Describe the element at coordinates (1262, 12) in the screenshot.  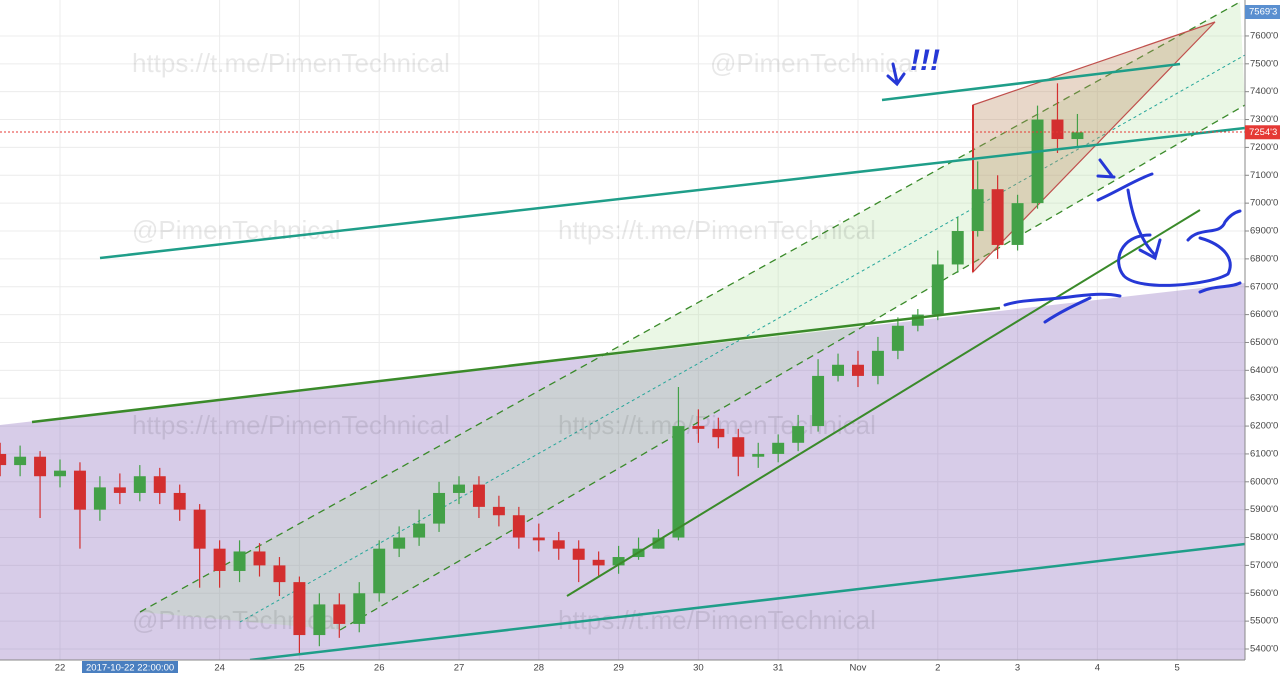
I see `top-badge` at that location.